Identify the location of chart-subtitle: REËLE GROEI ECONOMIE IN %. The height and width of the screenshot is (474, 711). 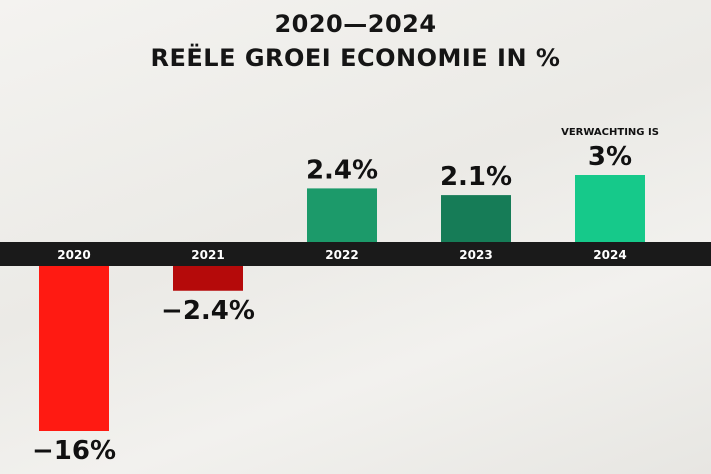
(355, 58).